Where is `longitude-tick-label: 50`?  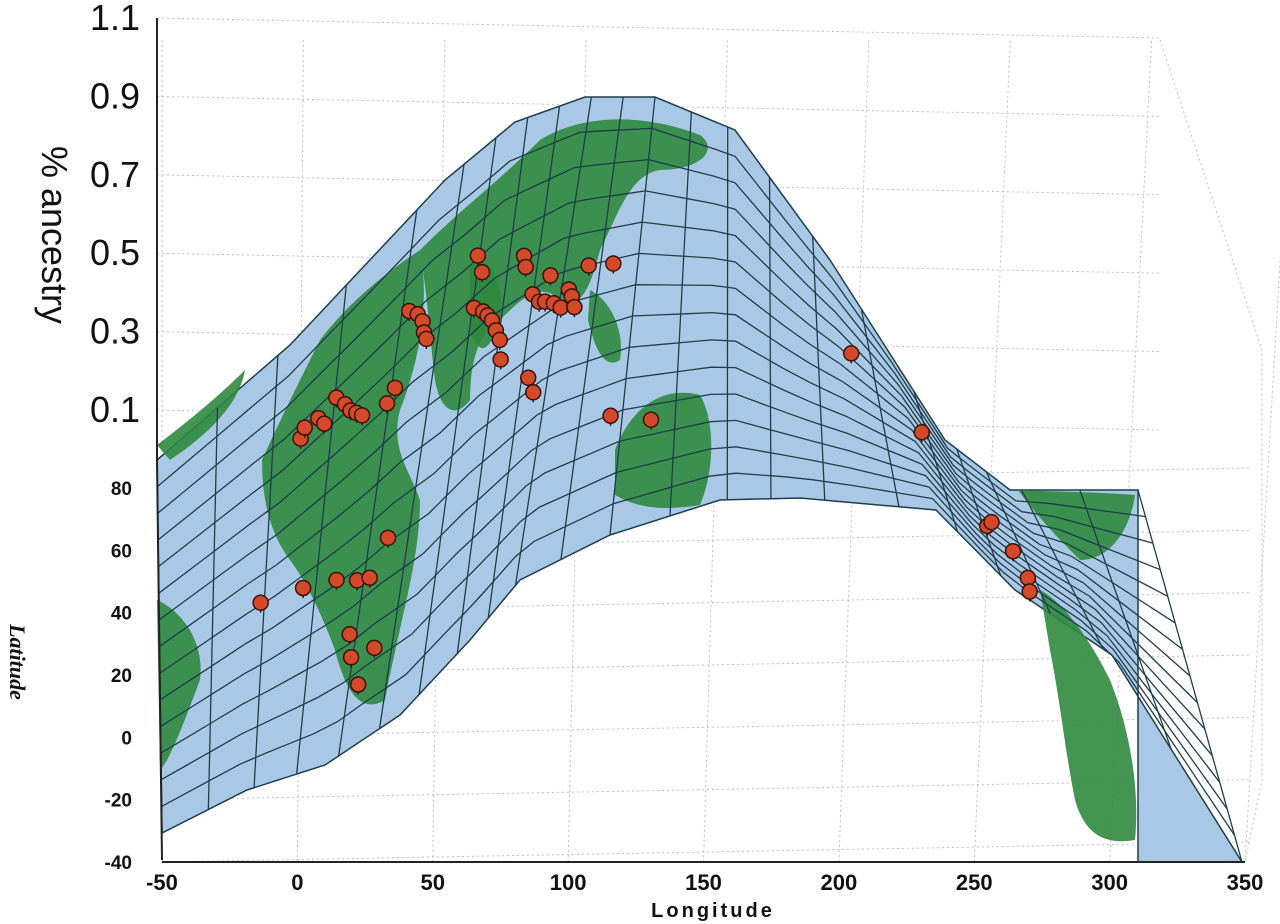
longitude-tick-label: 50 is located at coordinates (433, 882).